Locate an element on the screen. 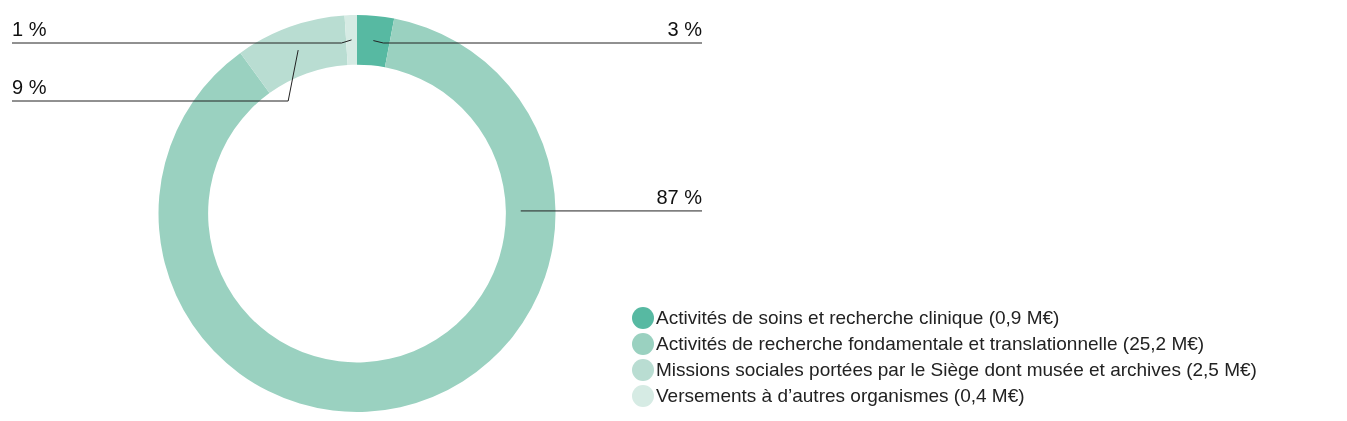 The image size is (1347, 421). data-label: 3 % is located at coordinates (685, 29).